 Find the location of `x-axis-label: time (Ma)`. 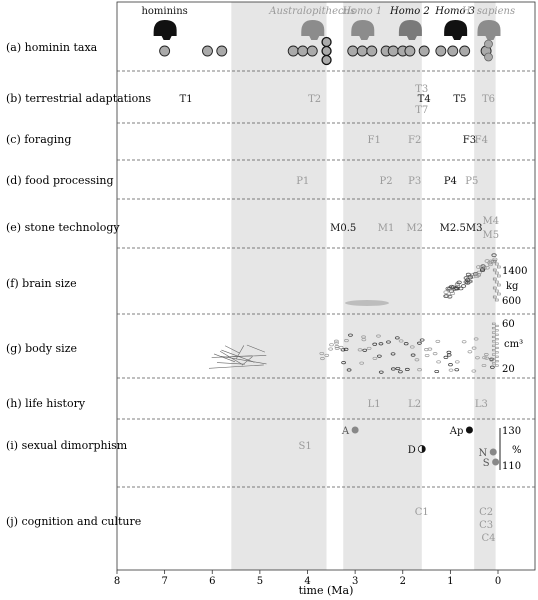

x-axis-label: time (Ma) is located at coordinates (326, 590).